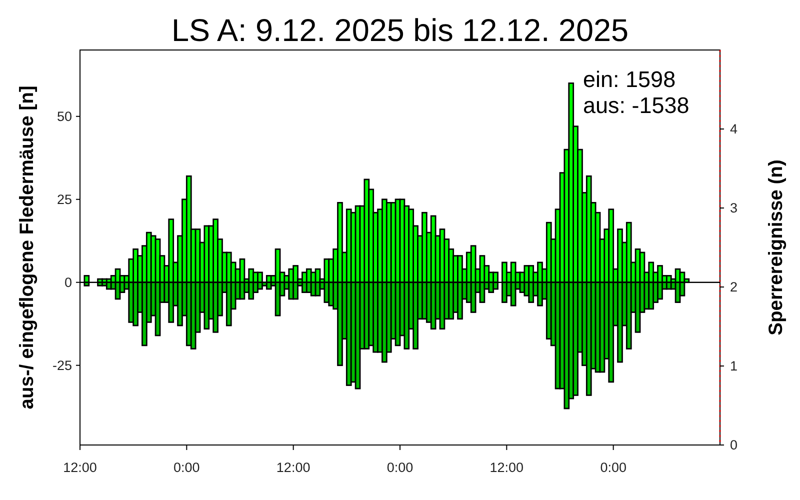  I want to click on y-tick-label: 50, so click(64, 116).